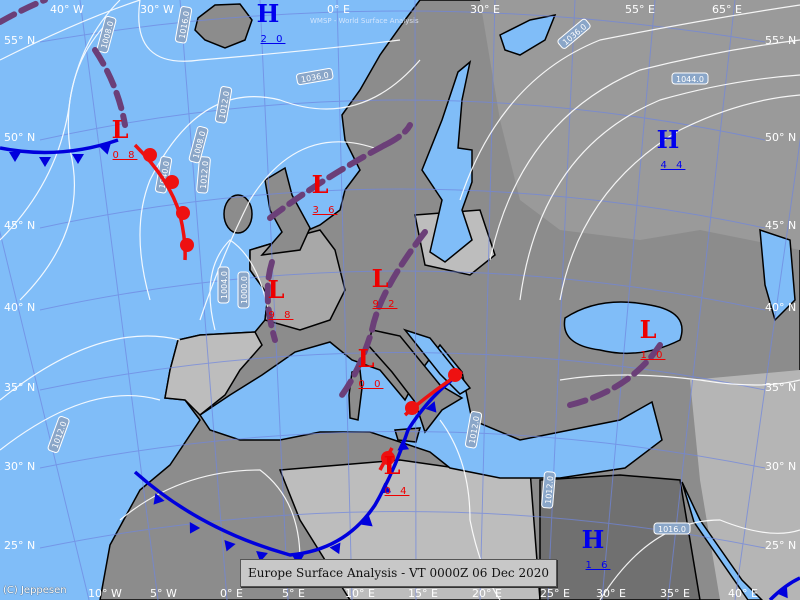  What do you see at coordinates (780, 137) in the screenshot?
I see `latitude-label-right: 50° N` at bounding box center [780, 137].